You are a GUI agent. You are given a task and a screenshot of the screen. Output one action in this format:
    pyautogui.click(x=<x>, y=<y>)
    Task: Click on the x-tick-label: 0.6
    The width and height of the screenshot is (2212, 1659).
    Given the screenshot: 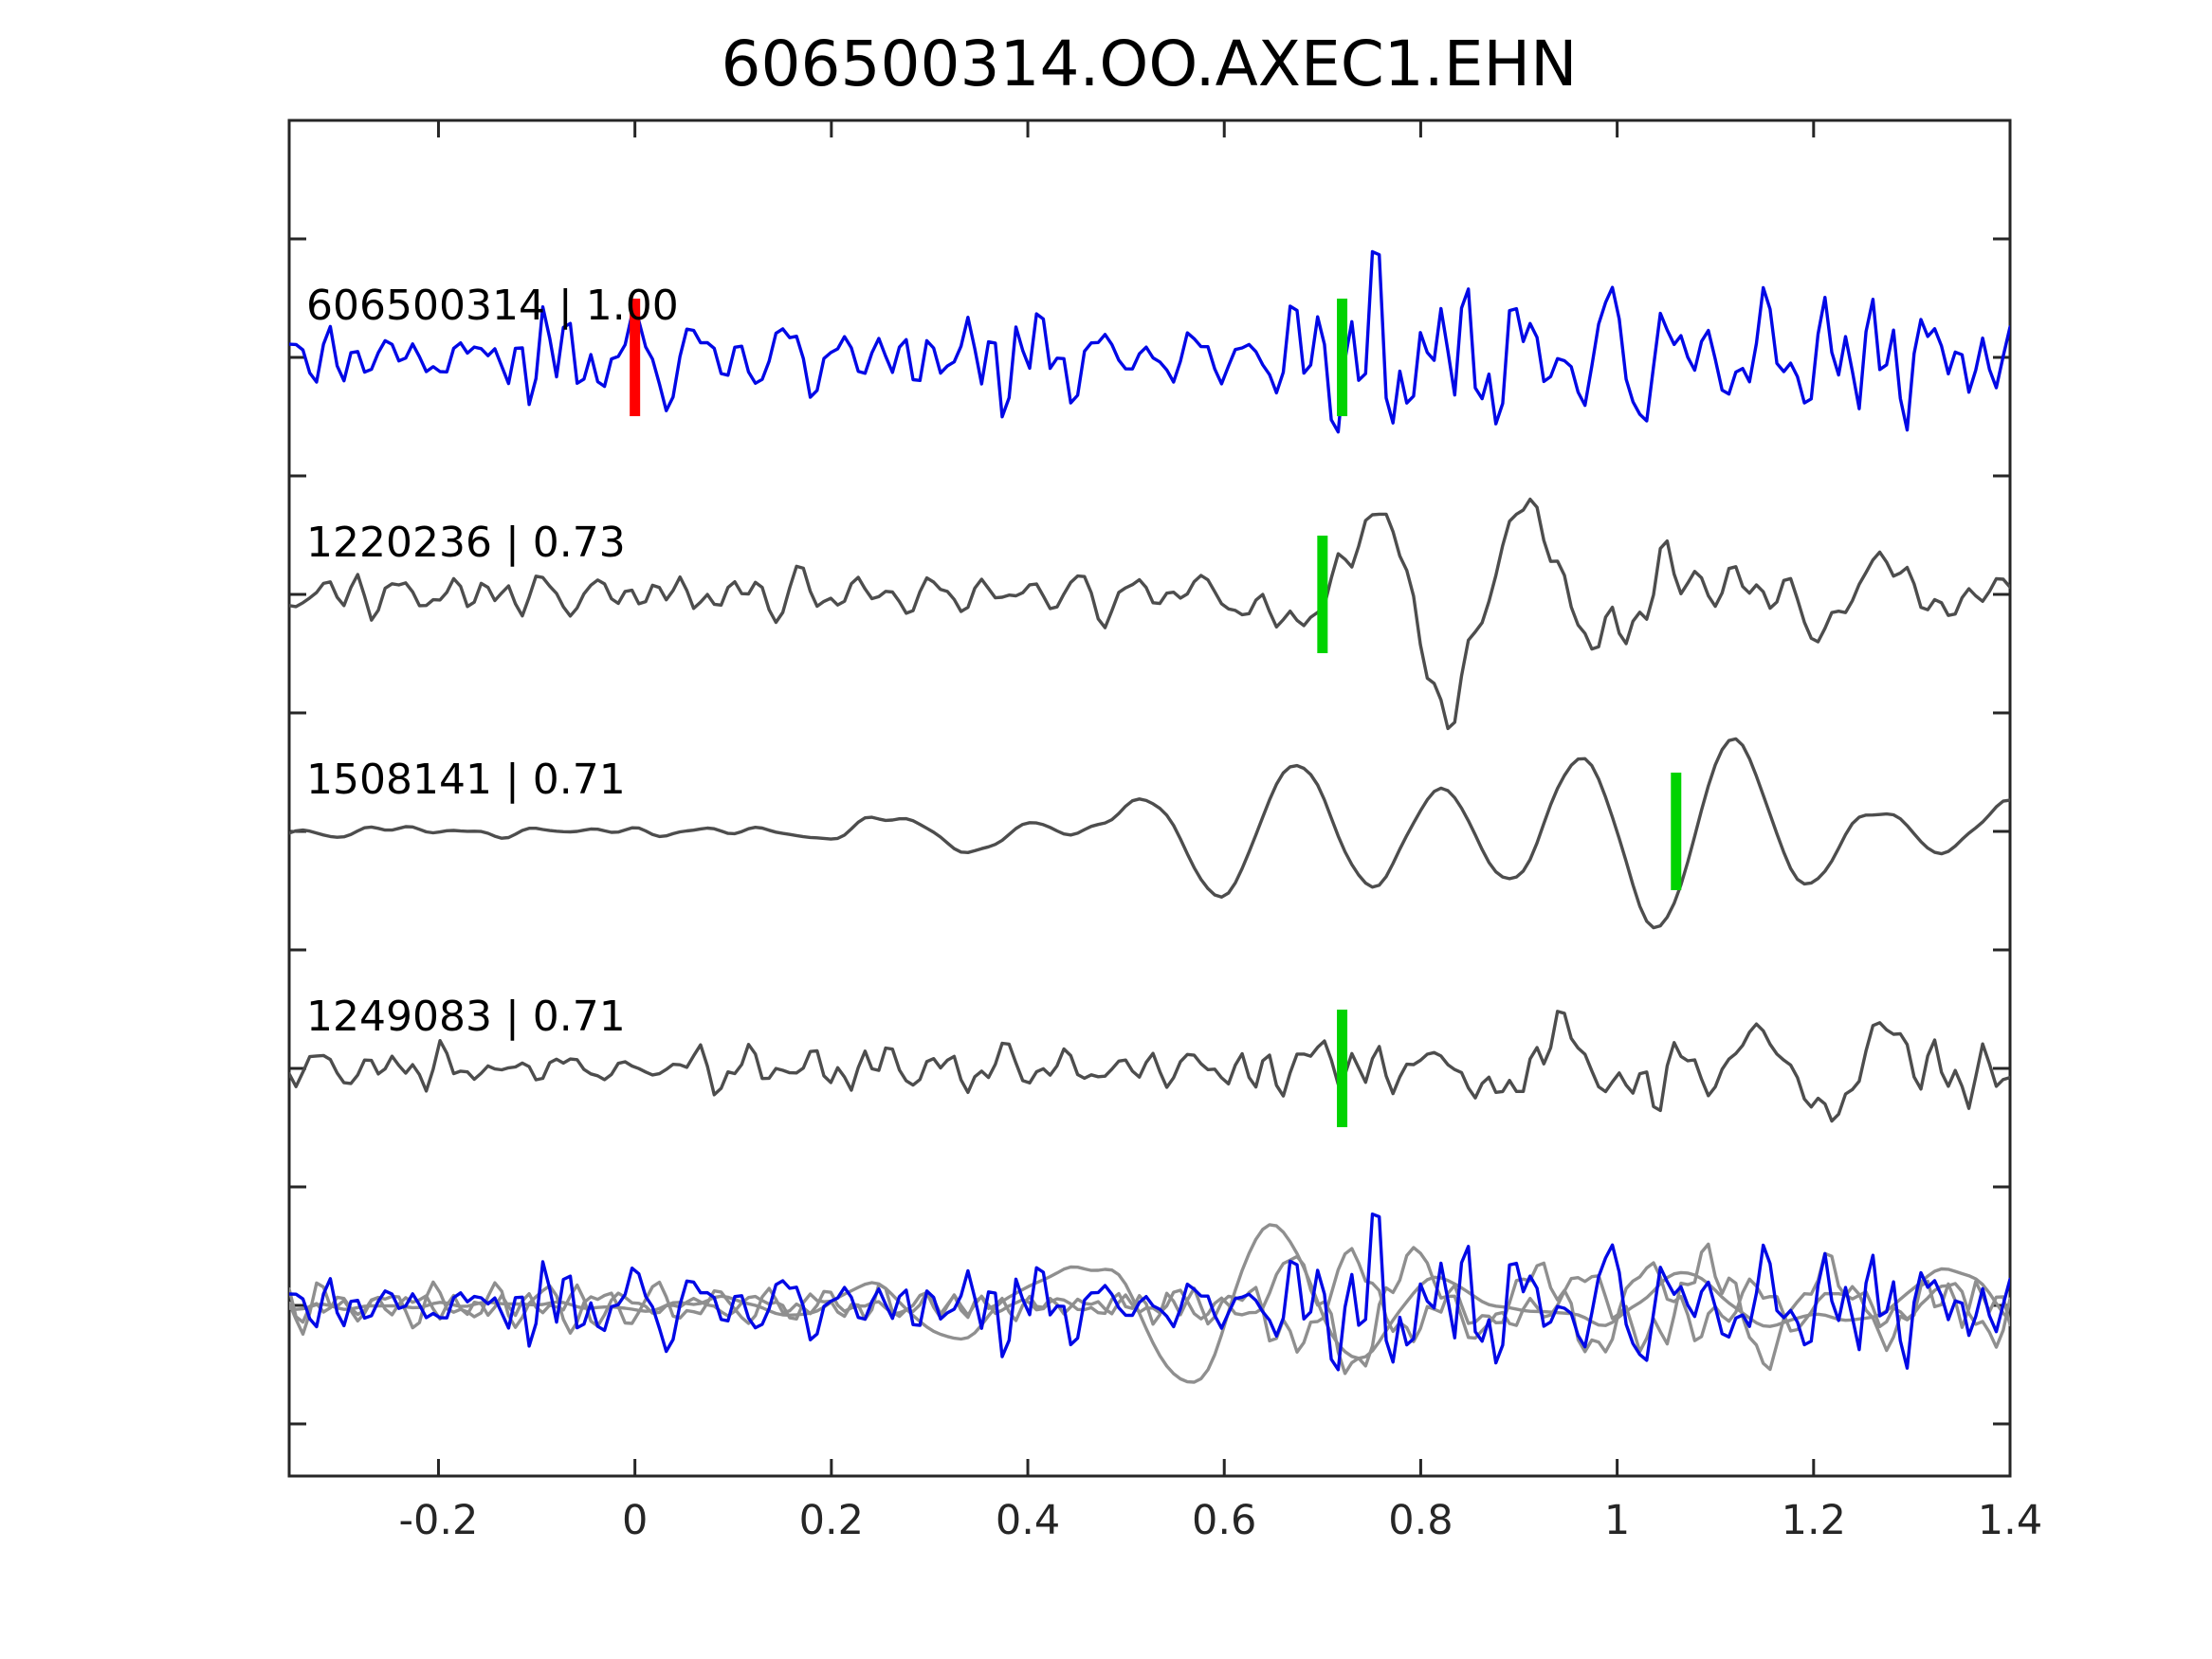 What is the action you would take?
    pyautogui.click(x=1224, y=1520)
    